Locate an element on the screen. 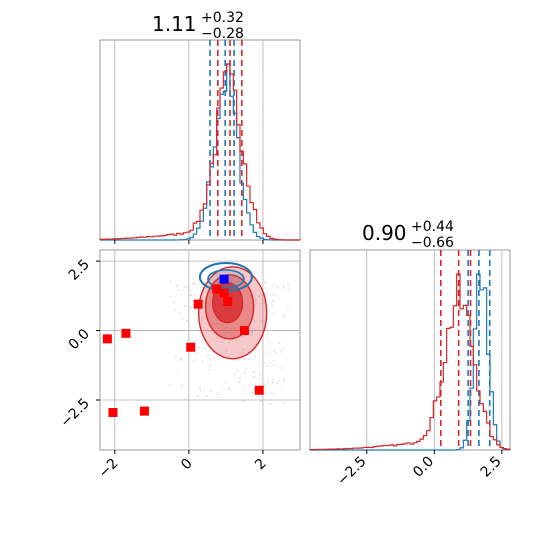 The width and height of the screenshot is (550, 554). histogram-2-title: 0.90 is located at coordinates (384, 233).